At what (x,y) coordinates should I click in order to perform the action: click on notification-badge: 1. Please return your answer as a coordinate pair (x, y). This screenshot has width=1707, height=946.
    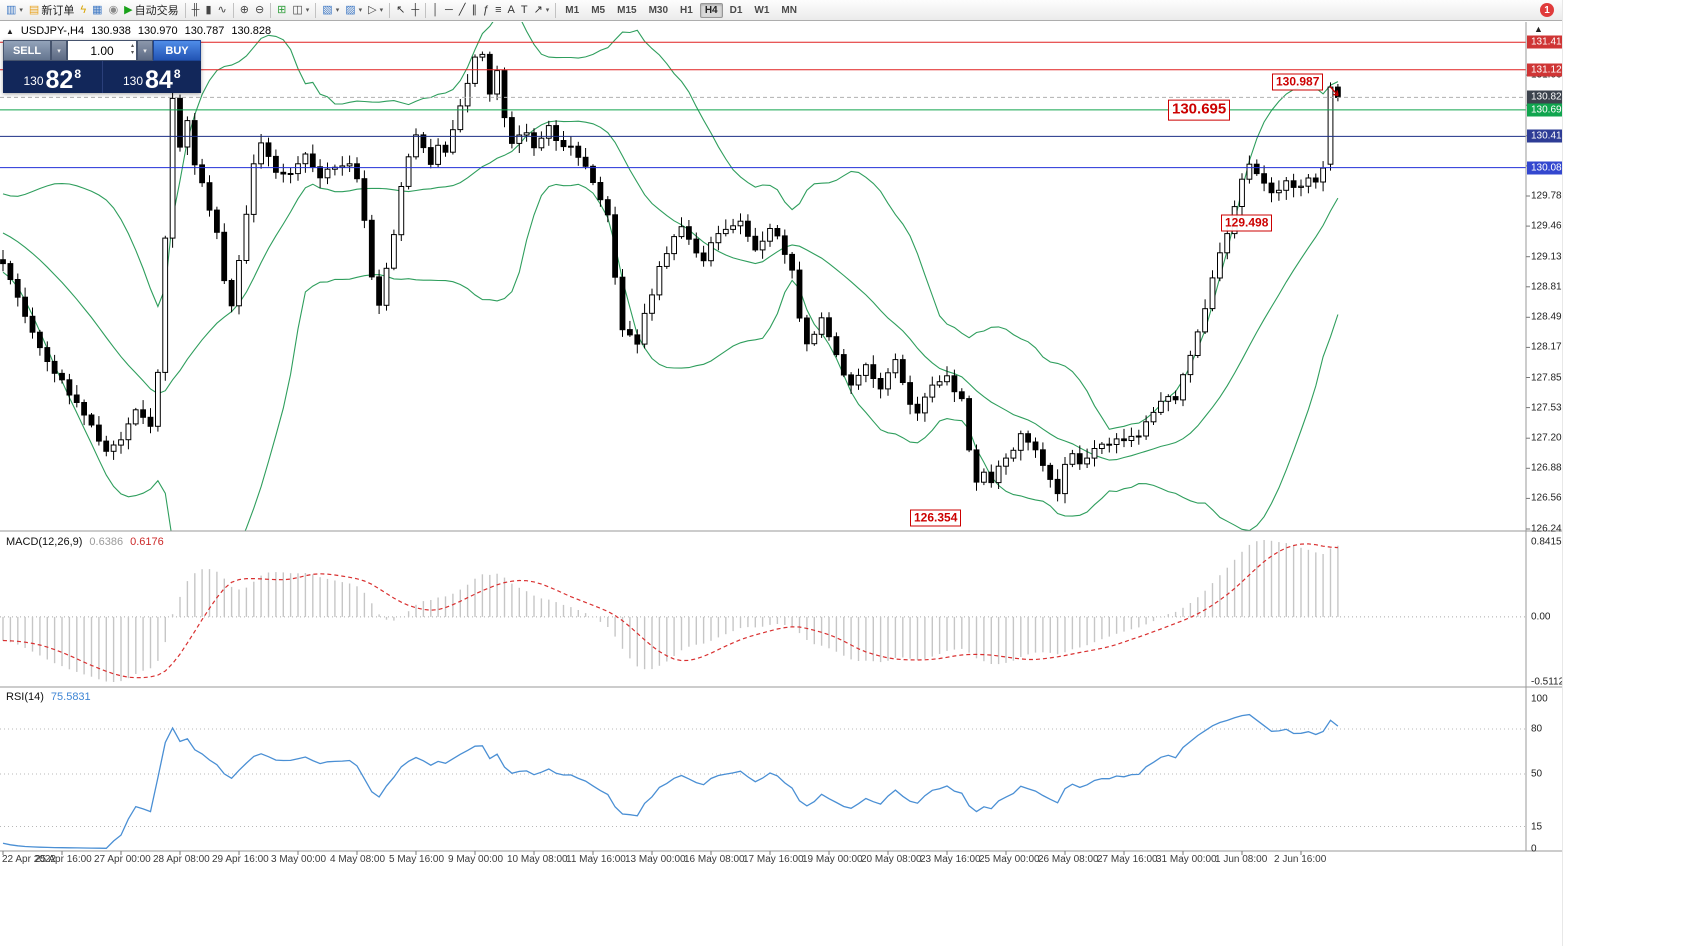
    Looking at the image, I should click on (1547, 10).